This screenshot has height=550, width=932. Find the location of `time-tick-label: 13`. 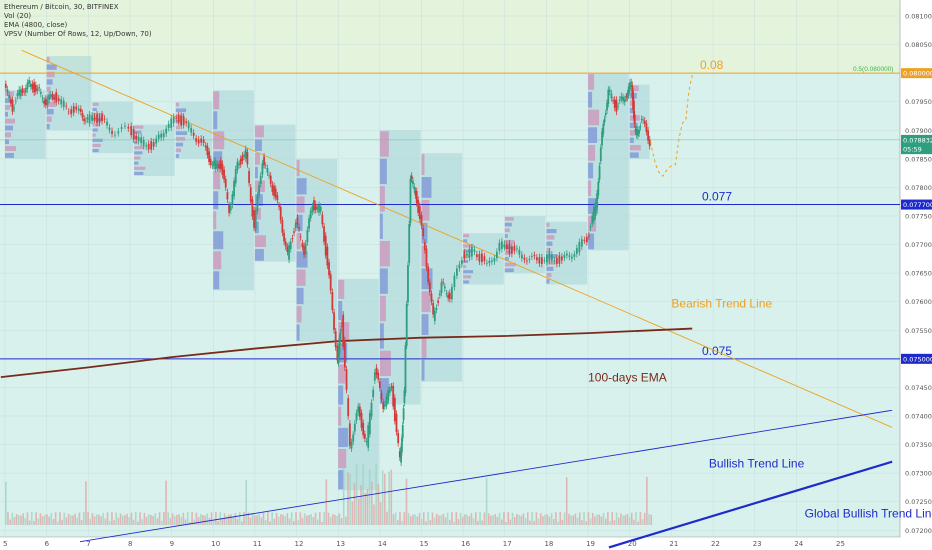

time-tick-label: 13 is located at coordinates (340, 544).